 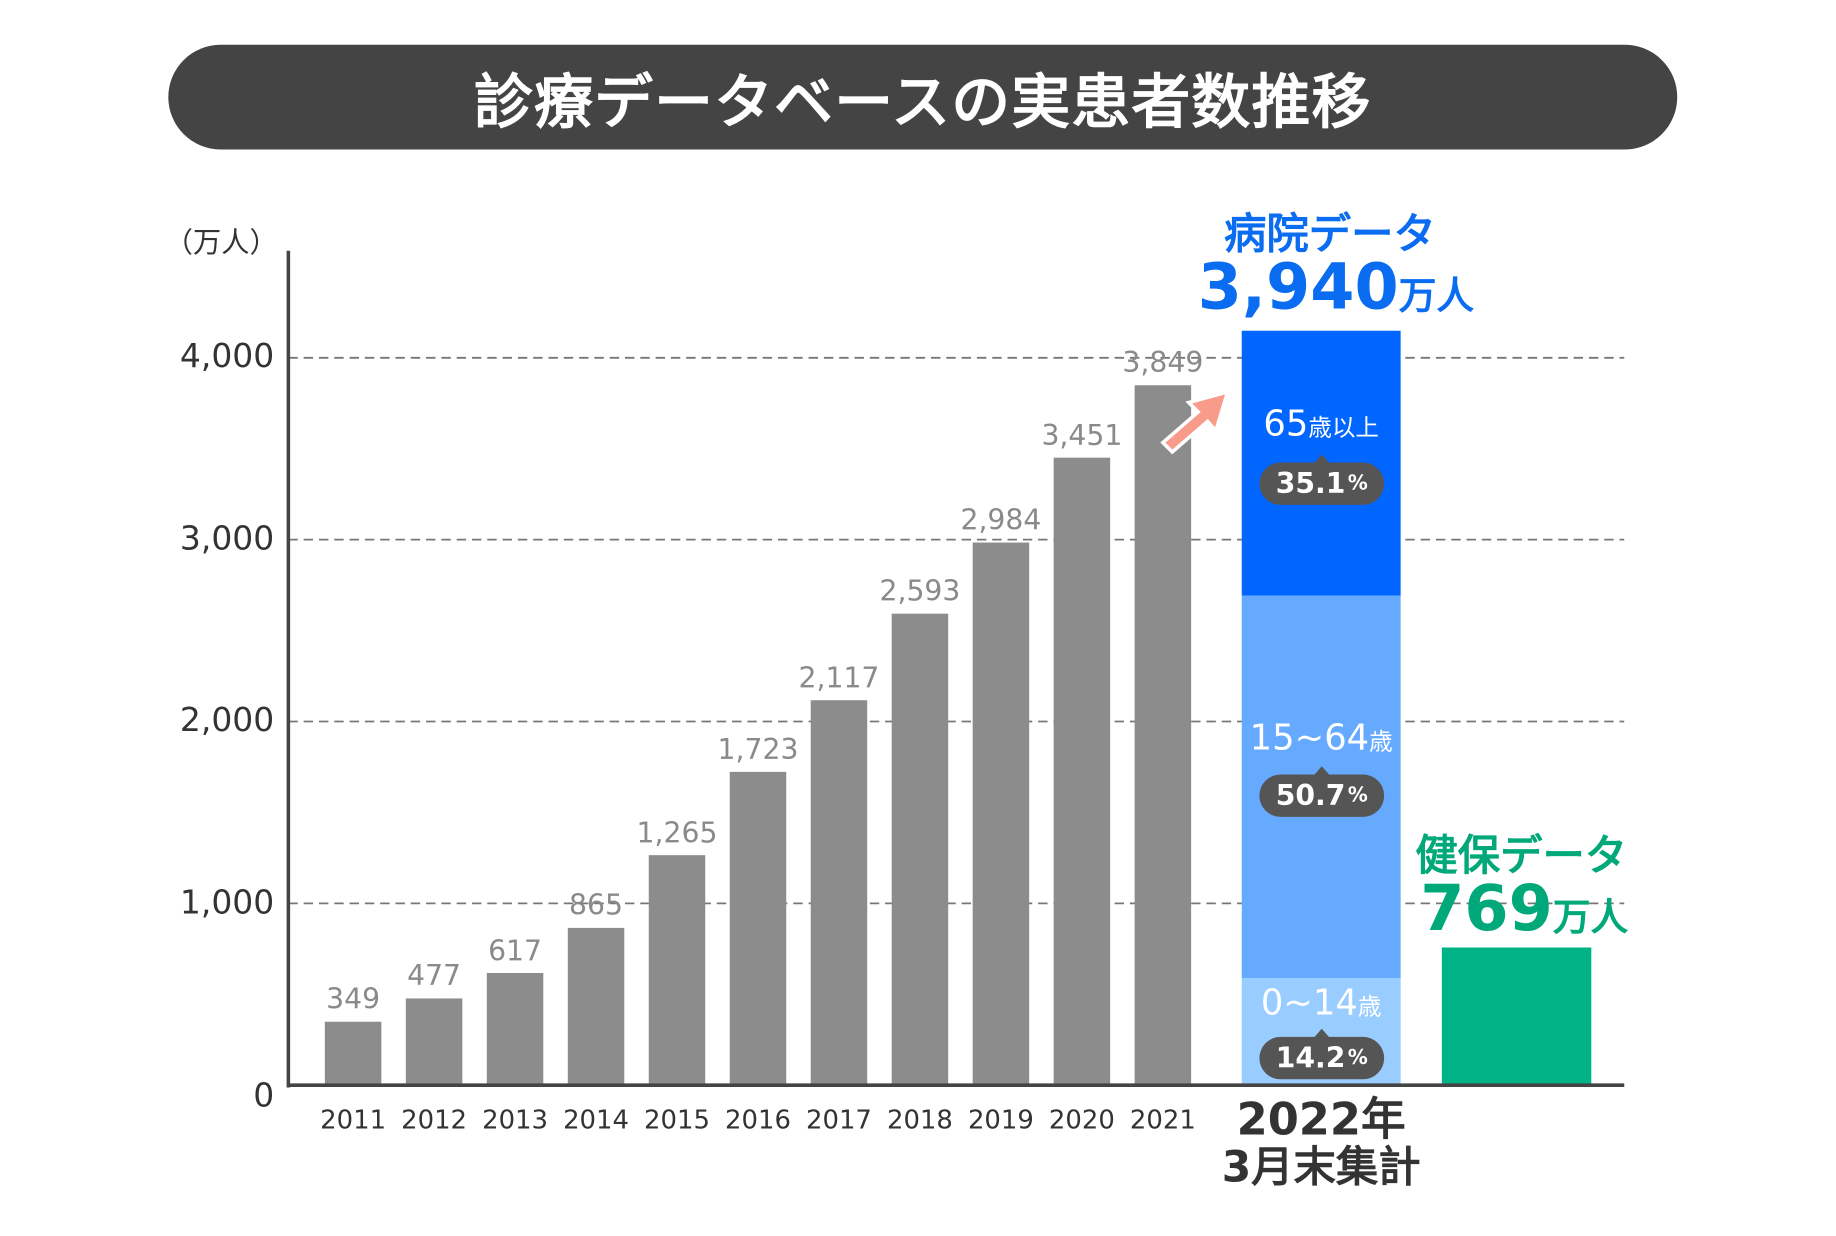 What do you see at coordinates (758, 749) in the screenshot?
I see `value-label: 1,723` at bounding box center [758, 749].